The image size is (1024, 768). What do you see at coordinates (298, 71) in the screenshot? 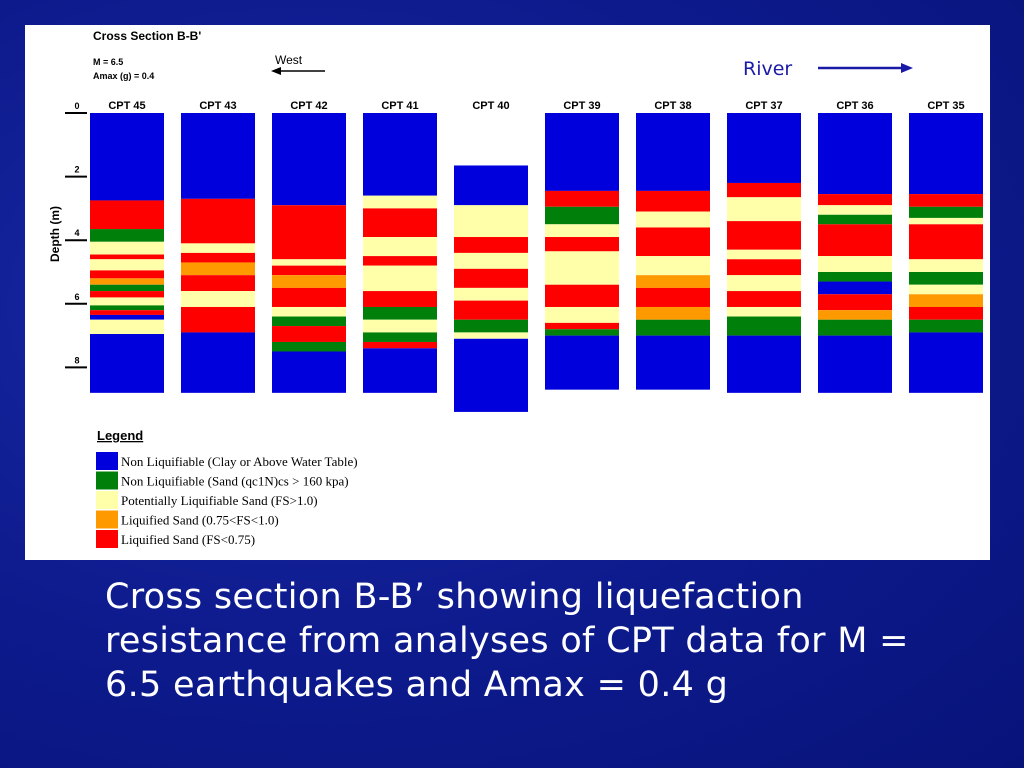
I see `west-arrow-icon` at bounding box center [298, 71].